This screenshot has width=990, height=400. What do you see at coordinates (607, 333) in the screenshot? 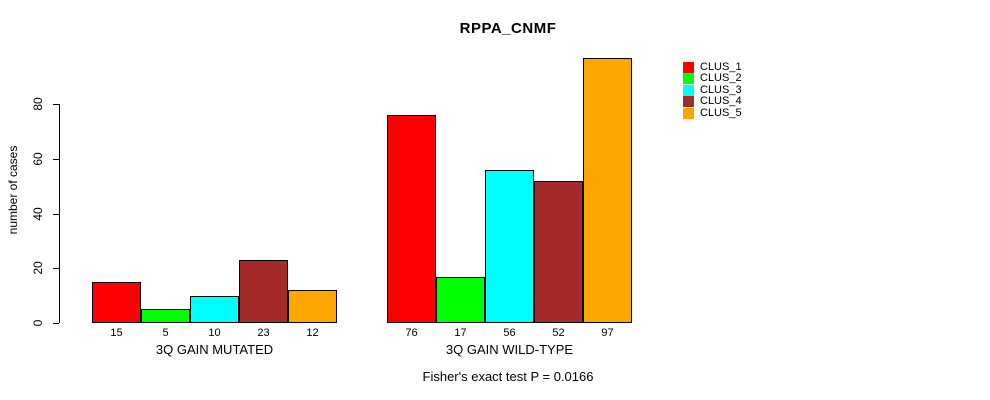
I see `bar-value-label: 97` at bounding box center [607, 333].